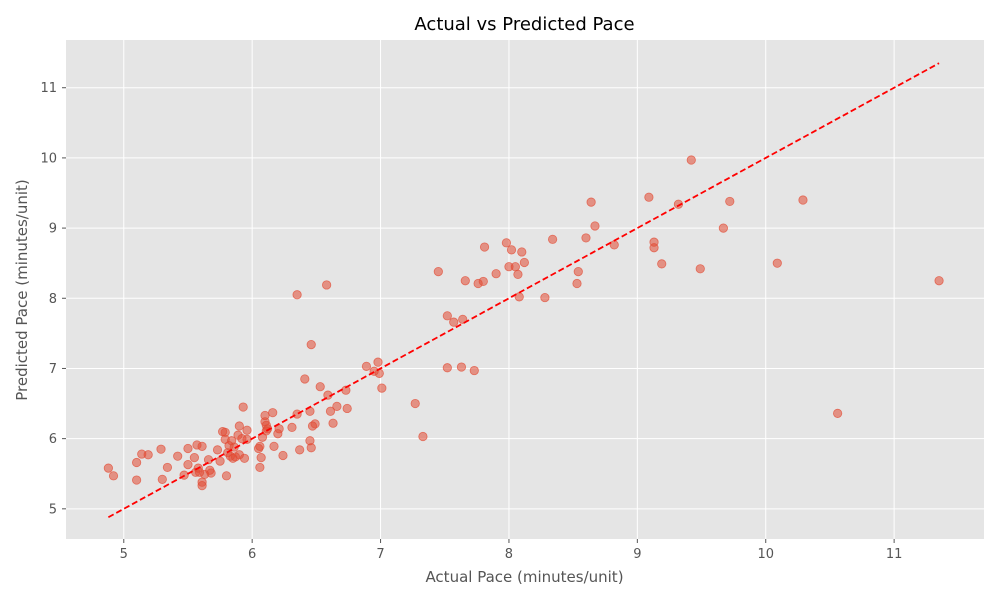 This screenshot has width=1000, height=600. Describe the element at coordinates (53, 439) in the screenshot. I see `y-tick-label: 6` at that location.